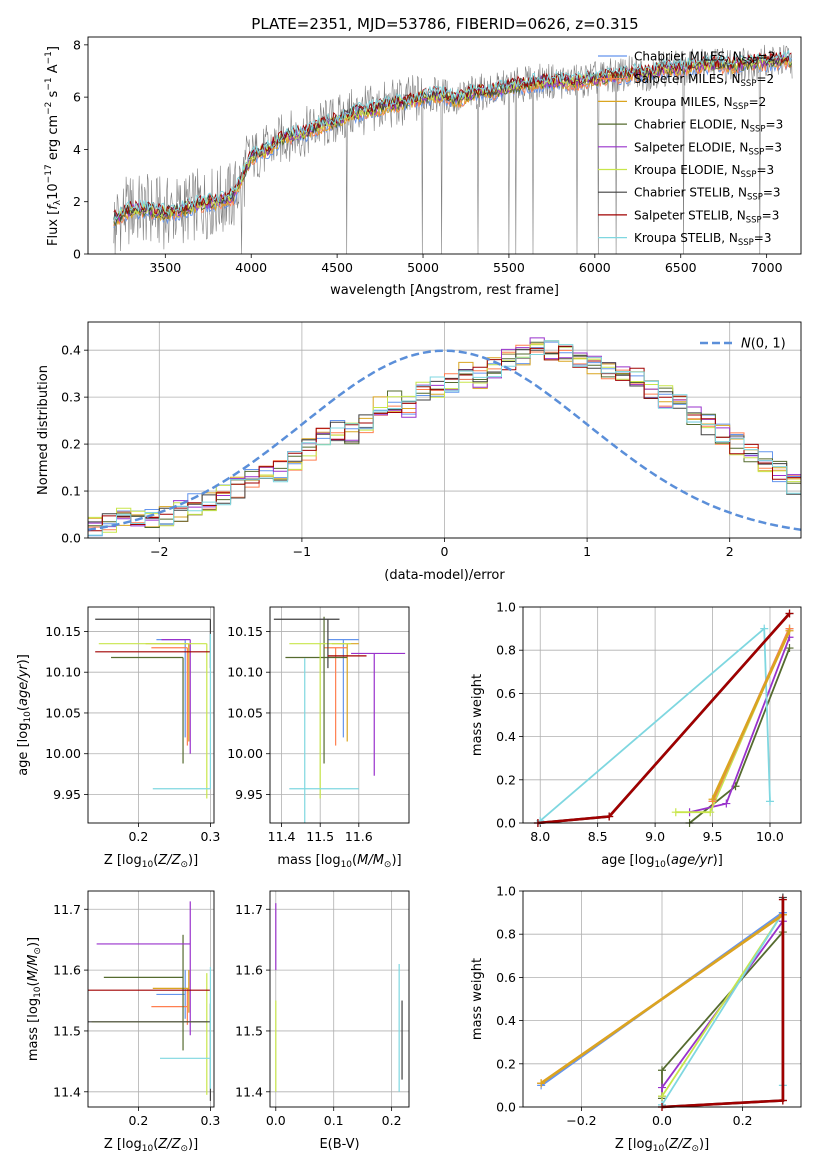 The image size is (819, 1170). What do you see at coordinates (767, 267) in the screenshot?
I see `x-tick-label: 7000` at bounding box center [767, 267].